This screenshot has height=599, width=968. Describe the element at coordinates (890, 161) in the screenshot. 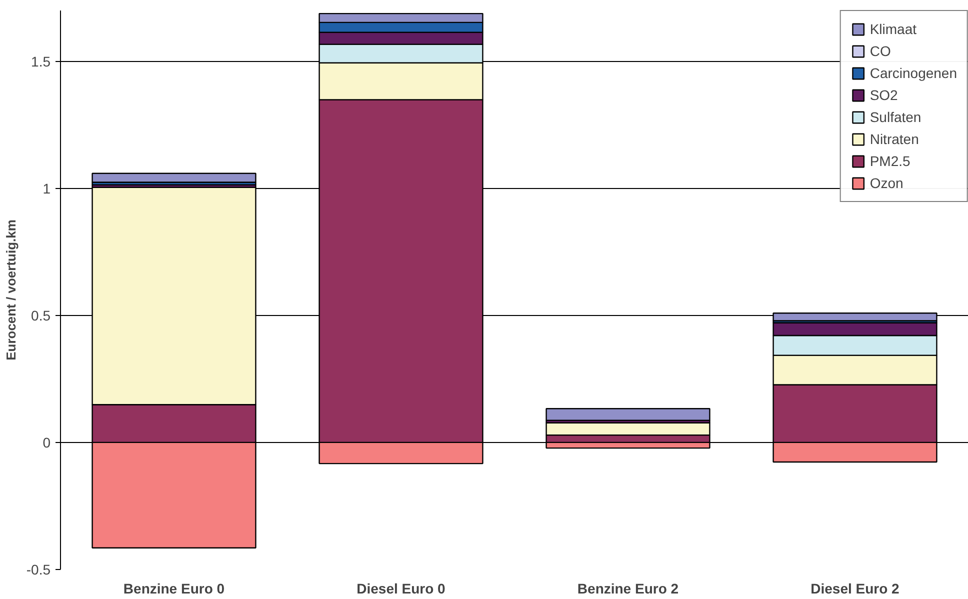

I see `legend-label: PM2.5` at that location.